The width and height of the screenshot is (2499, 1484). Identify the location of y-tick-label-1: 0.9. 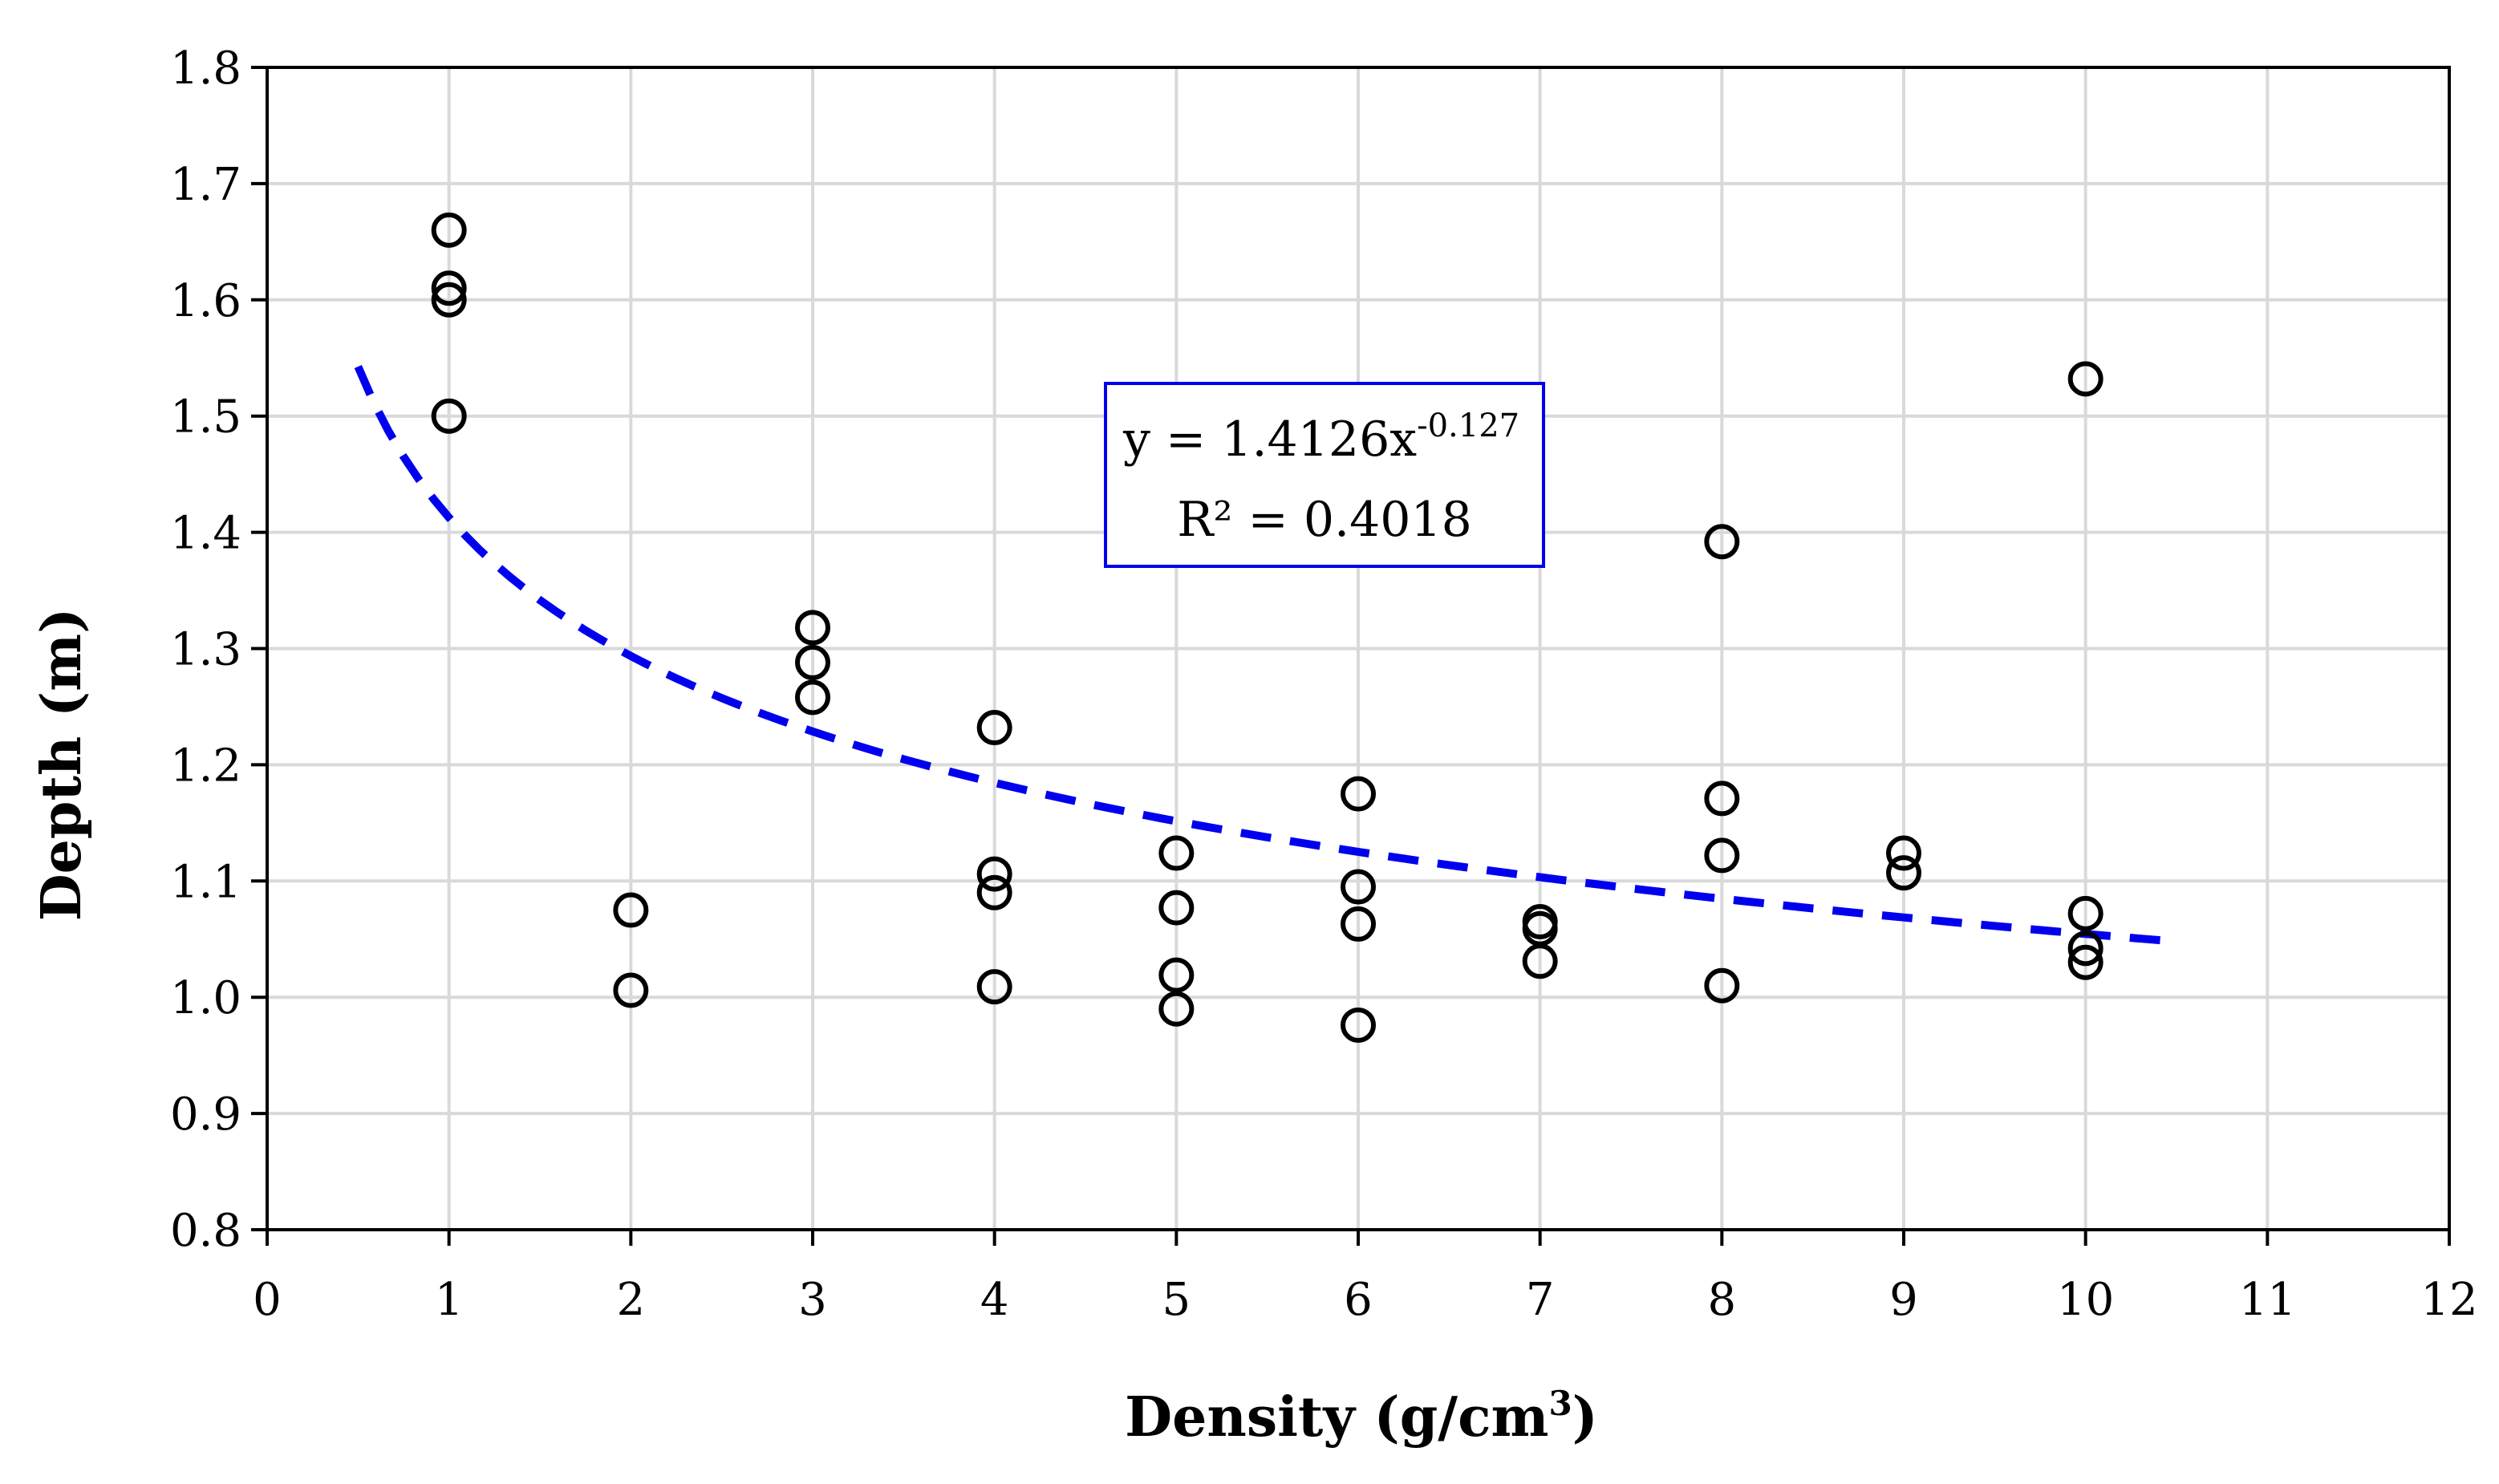
(205, 1115).